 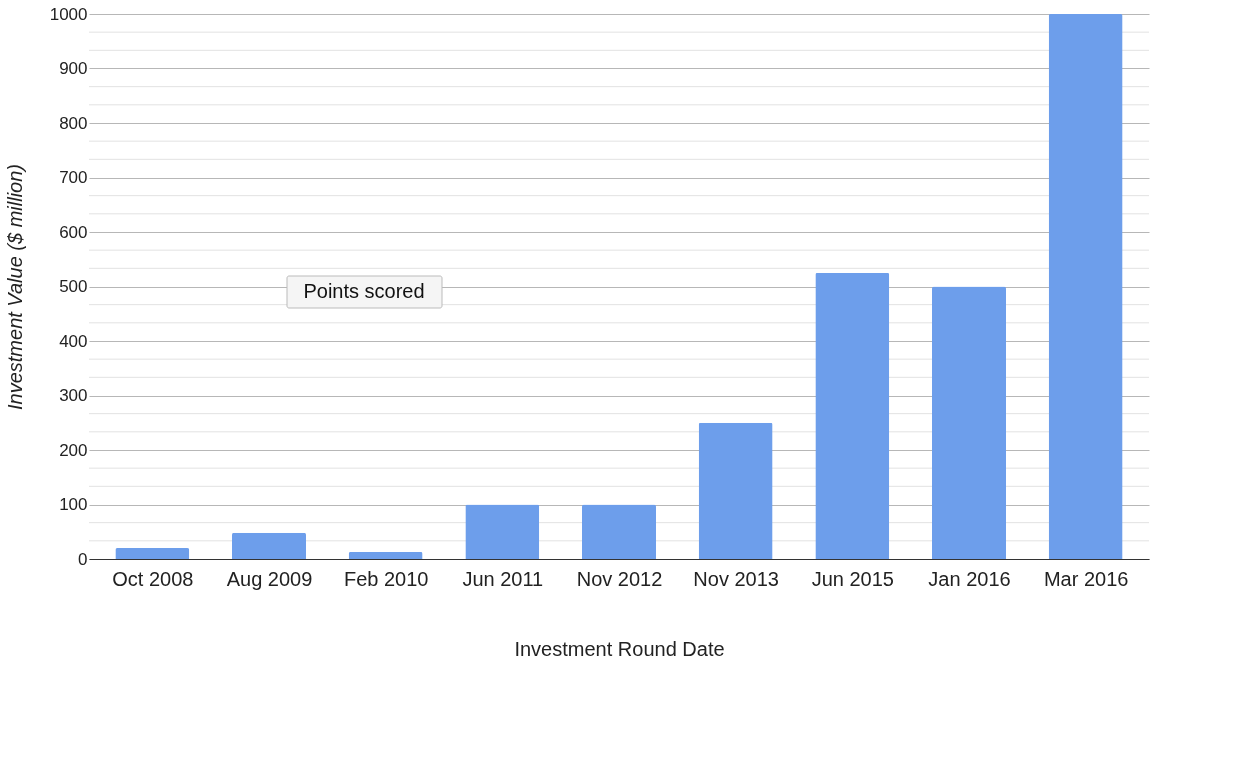 What do you see at coordinates (73, 504) in the screenshot?
I see `y-tick-label: 100` at bounding box center [73, 504].